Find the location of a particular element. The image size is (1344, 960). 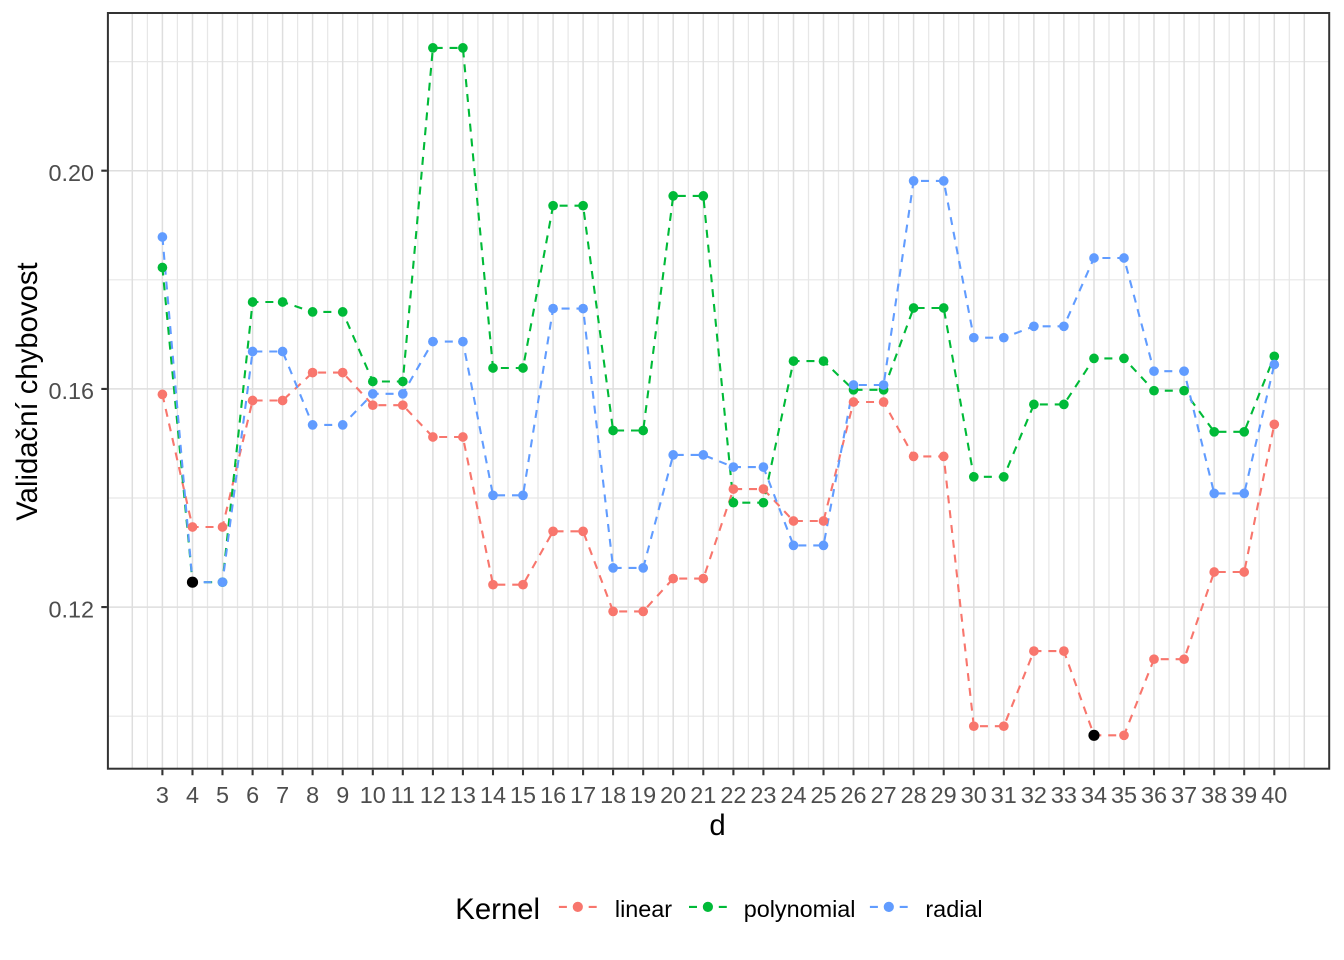

svg-text: 39 is located at coordinates (1244, 795).